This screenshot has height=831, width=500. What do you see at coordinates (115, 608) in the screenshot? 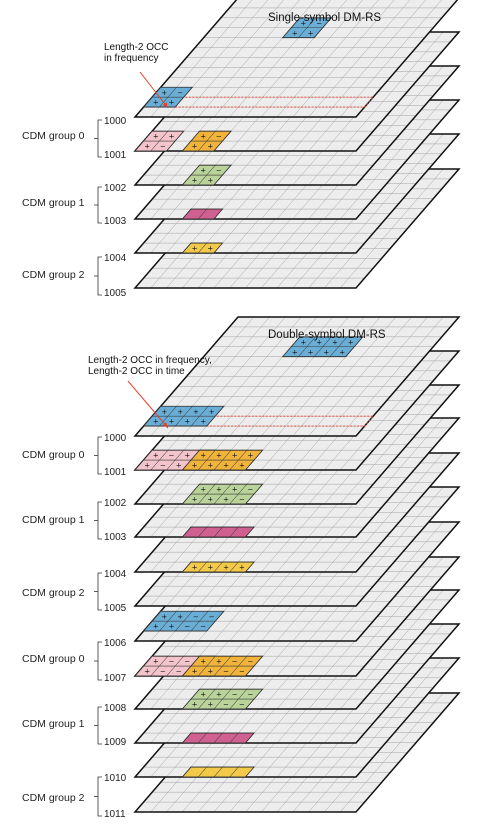
I see `port-label: 1005` at bounding box center [115, 608].